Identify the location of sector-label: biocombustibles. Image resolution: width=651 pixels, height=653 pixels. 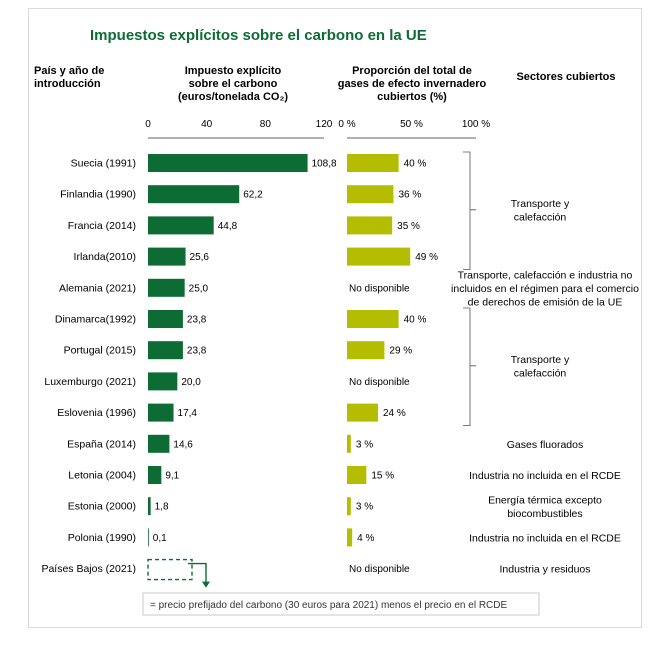
(544, 514).